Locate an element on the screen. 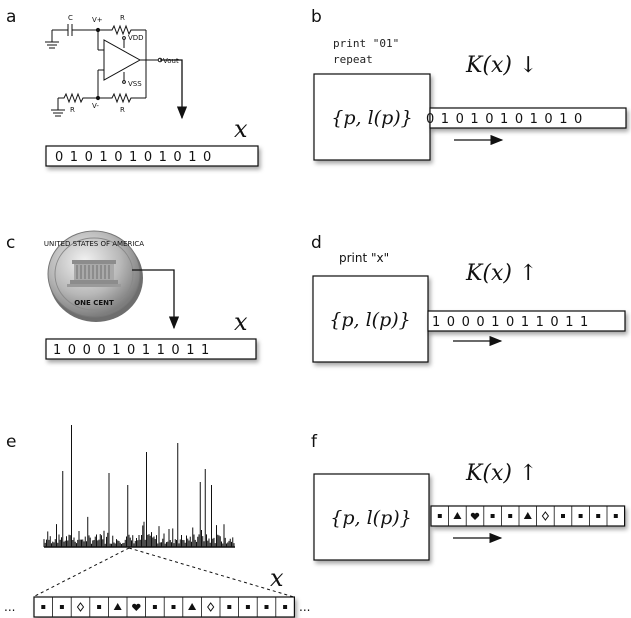  panel-d-complexity: K(x) ↑ is located at coordinates (501, 273).